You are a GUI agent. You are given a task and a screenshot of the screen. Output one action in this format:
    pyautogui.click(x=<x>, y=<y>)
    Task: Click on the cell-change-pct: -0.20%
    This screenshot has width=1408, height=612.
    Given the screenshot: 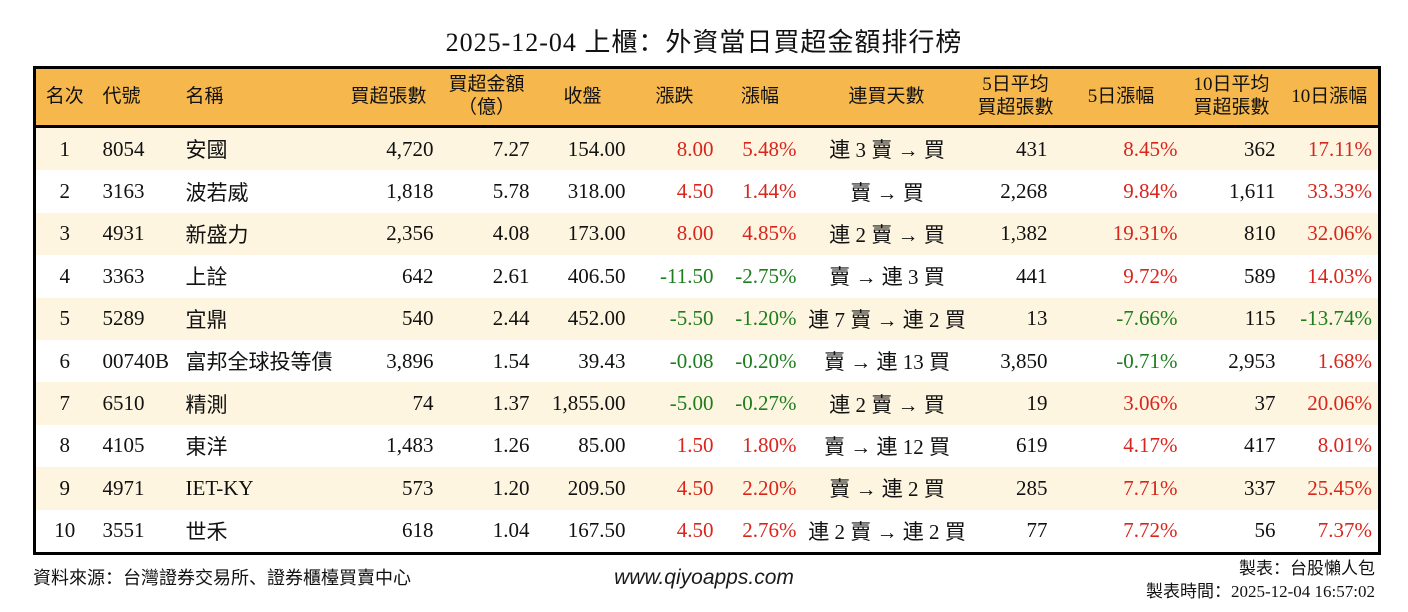 What is the action you would take?
    pyautogui.click(x=766, y=360)
    